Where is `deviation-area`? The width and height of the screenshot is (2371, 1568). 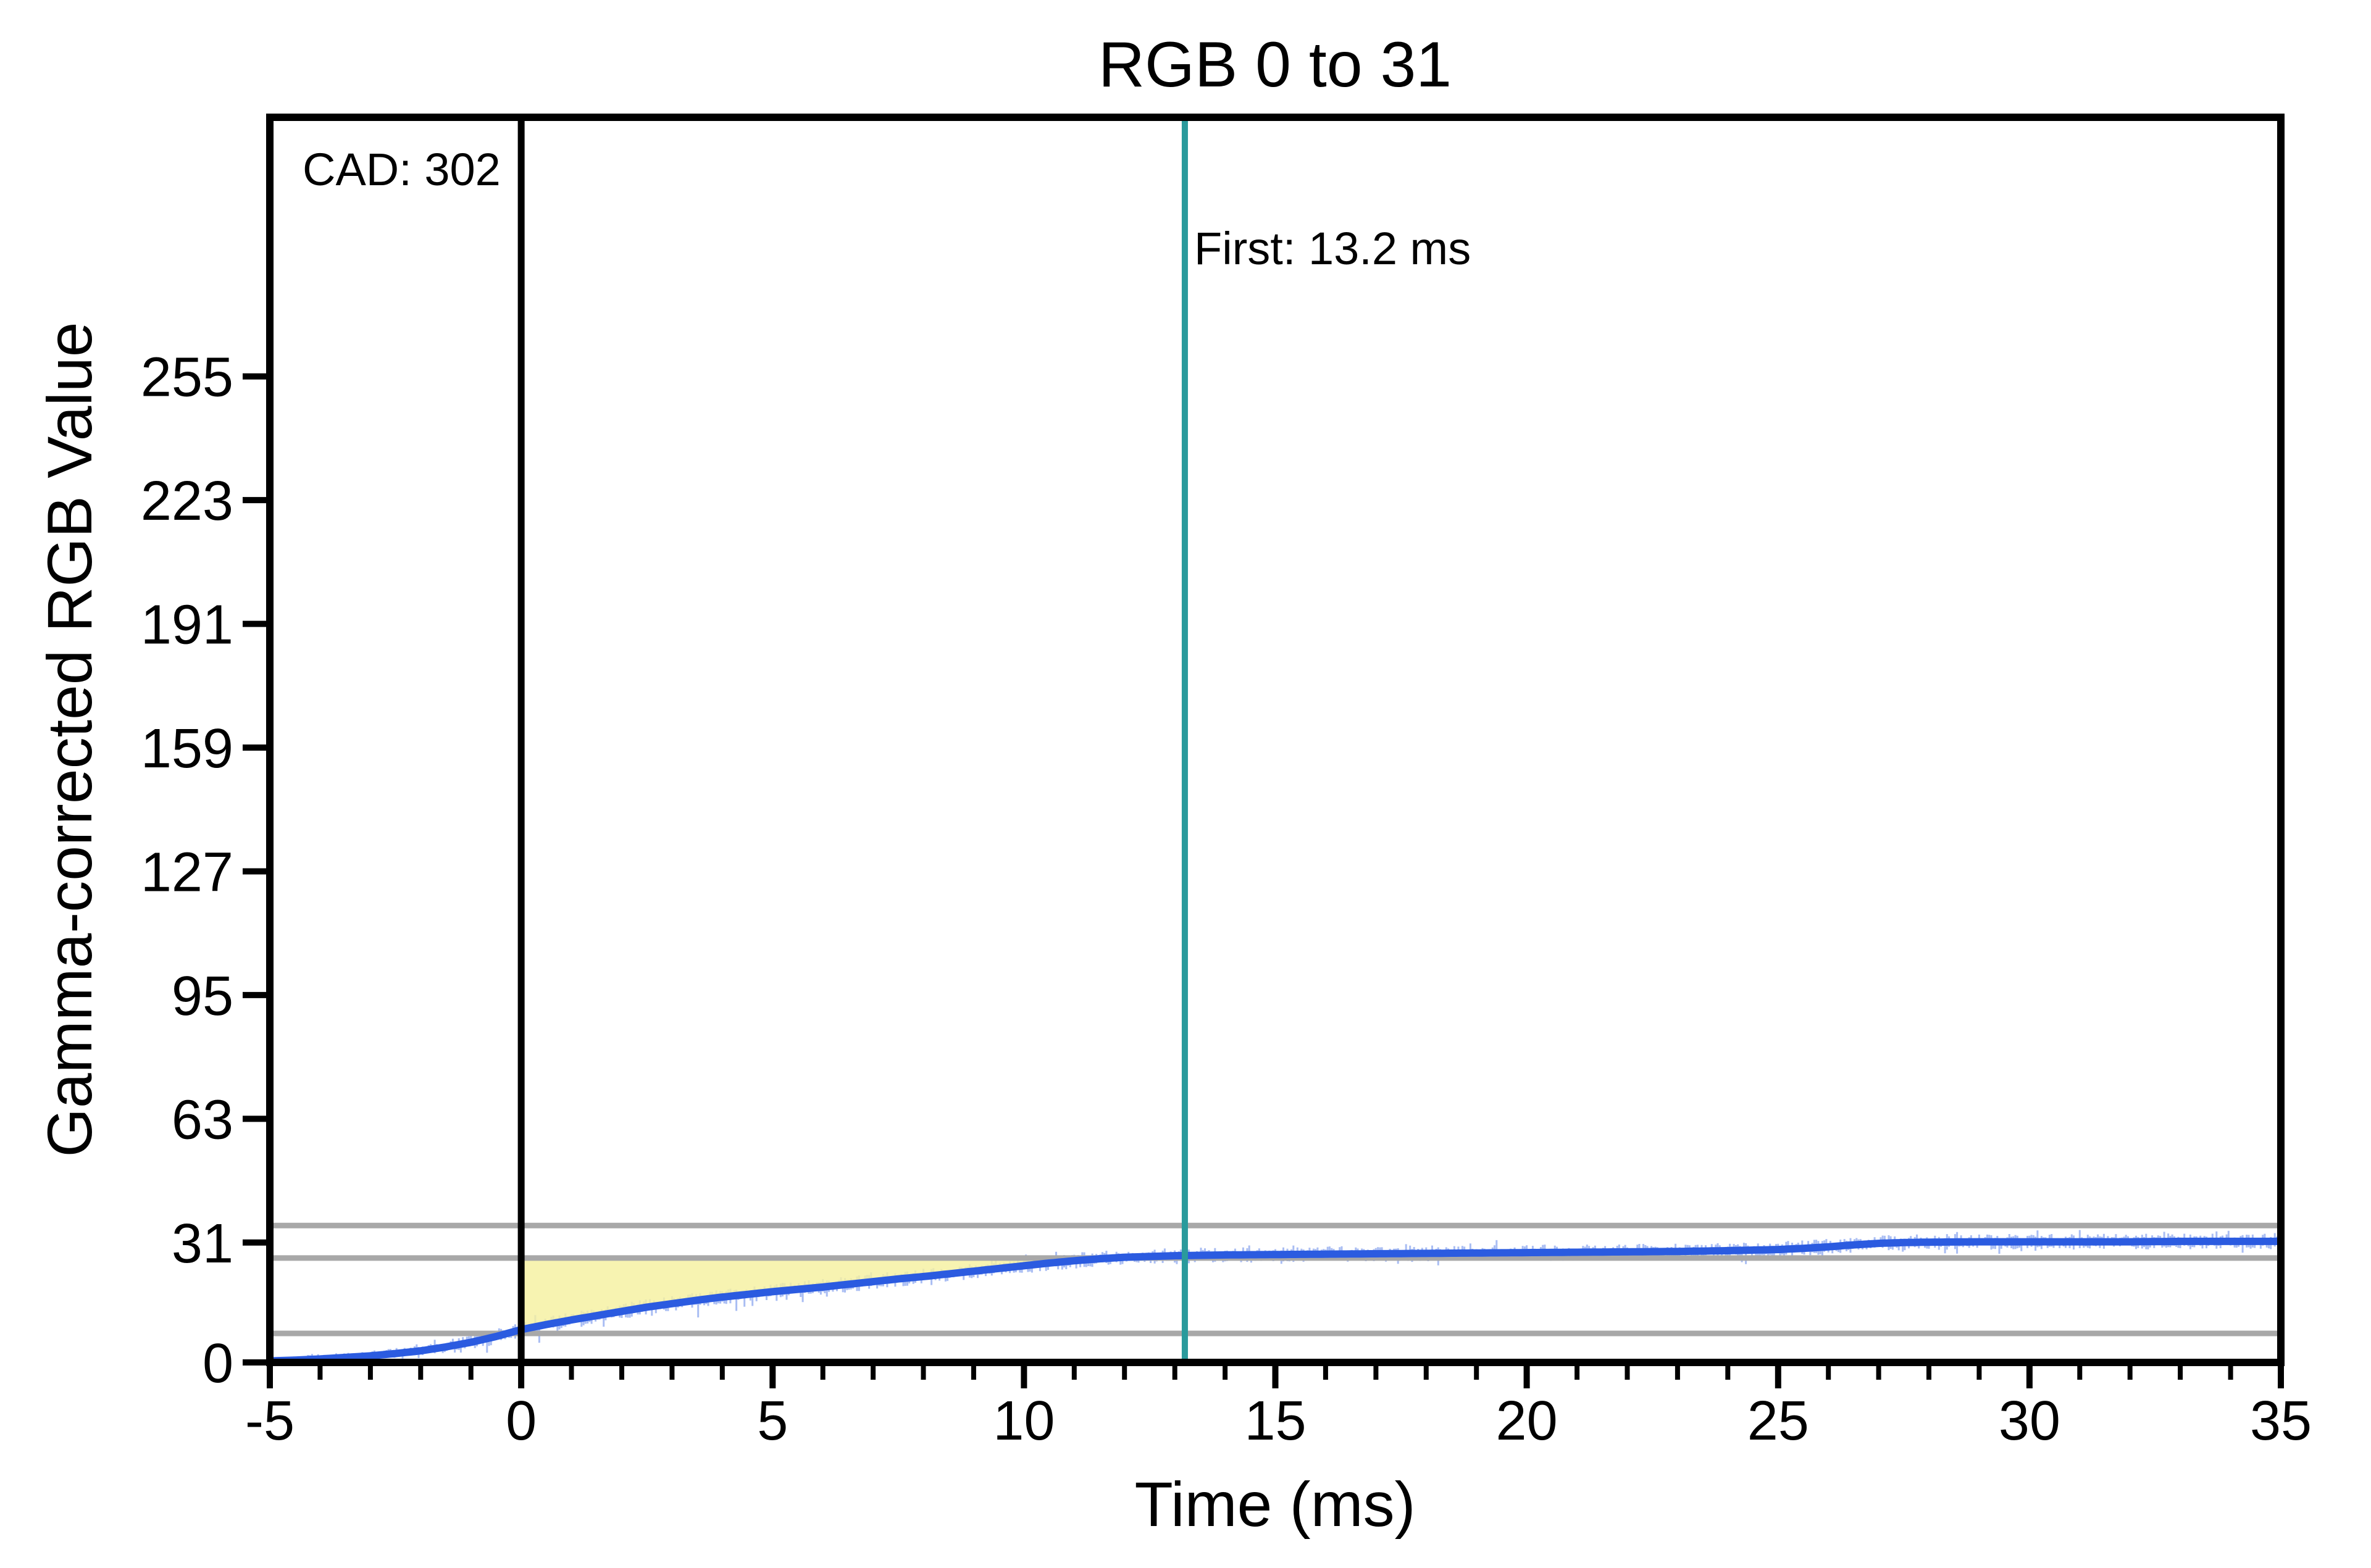
deviation-area is located at coordinates (817, 1293).